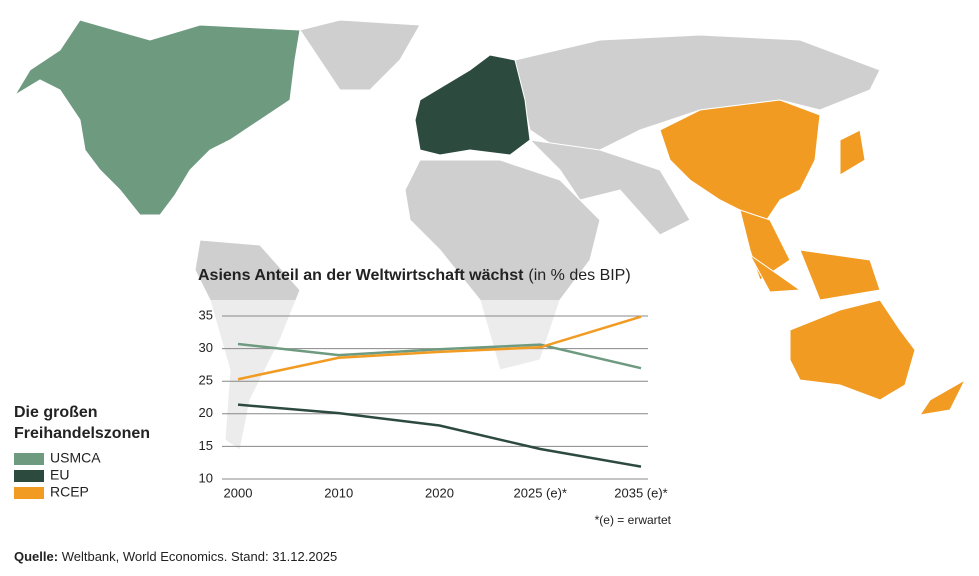 The image size is (979, 576). What do you see at coordinates (439, 492) in the screenshot?
I see `x-tick-label: 2020` at bounding box center [439, 492].